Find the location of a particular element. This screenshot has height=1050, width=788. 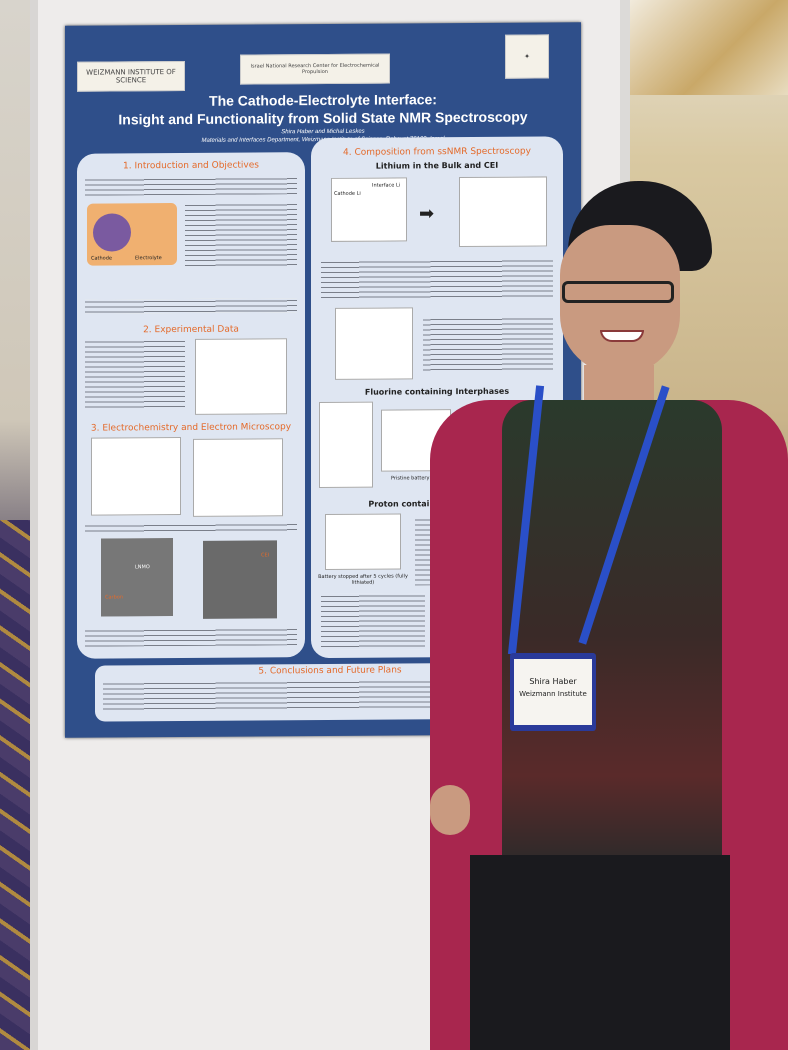

voltage-profile-figure is located at coordinates (241, 376).